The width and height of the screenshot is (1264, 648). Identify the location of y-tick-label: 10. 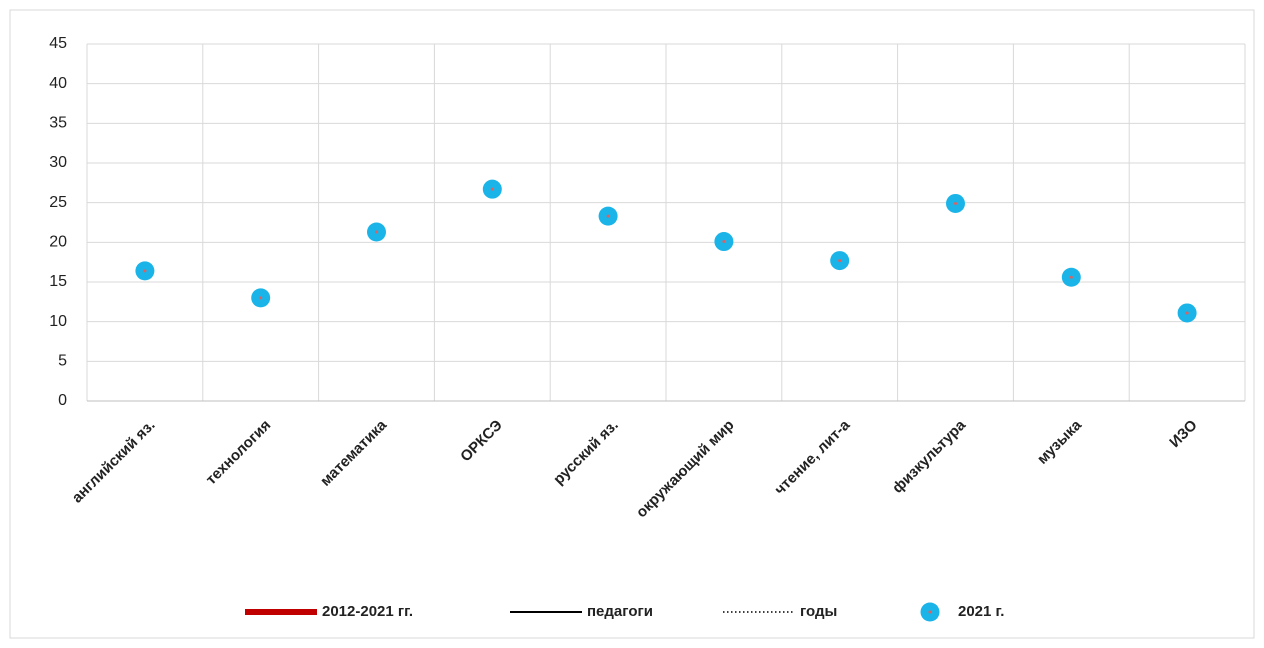
(58, 321).